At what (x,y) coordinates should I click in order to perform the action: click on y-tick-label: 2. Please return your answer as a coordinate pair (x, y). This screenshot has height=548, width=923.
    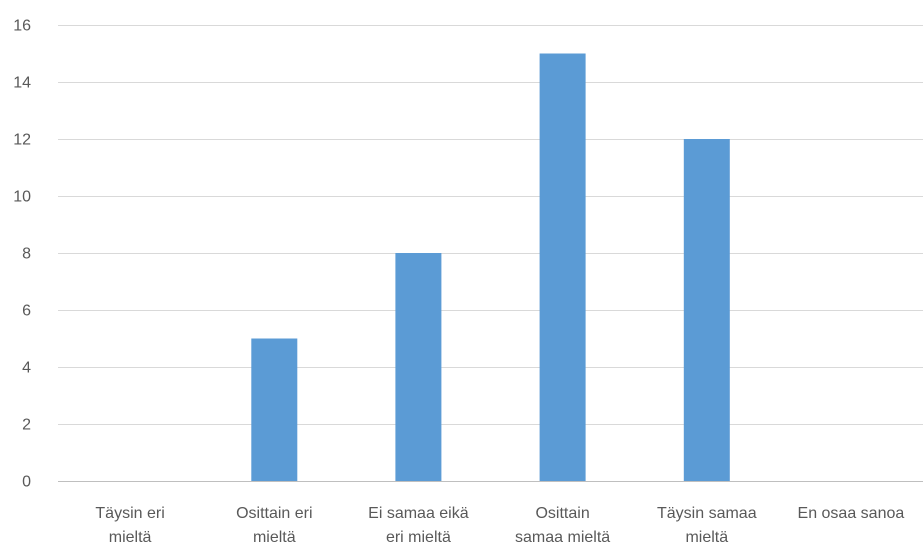
    Looking at the image, I should click on (26, 425).